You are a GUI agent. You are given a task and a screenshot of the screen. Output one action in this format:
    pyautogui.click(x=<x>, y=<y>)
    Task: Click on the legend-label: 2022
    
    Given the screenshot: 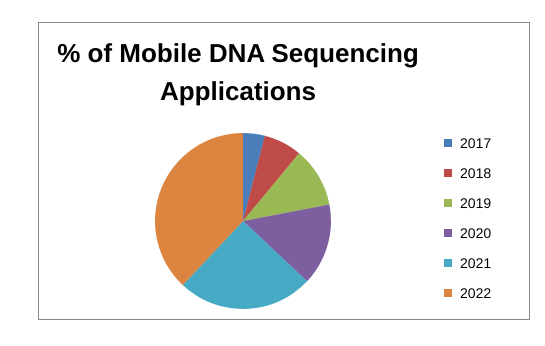 What is the action you would take?
    pyautogui.click(x=476, y=293)
    